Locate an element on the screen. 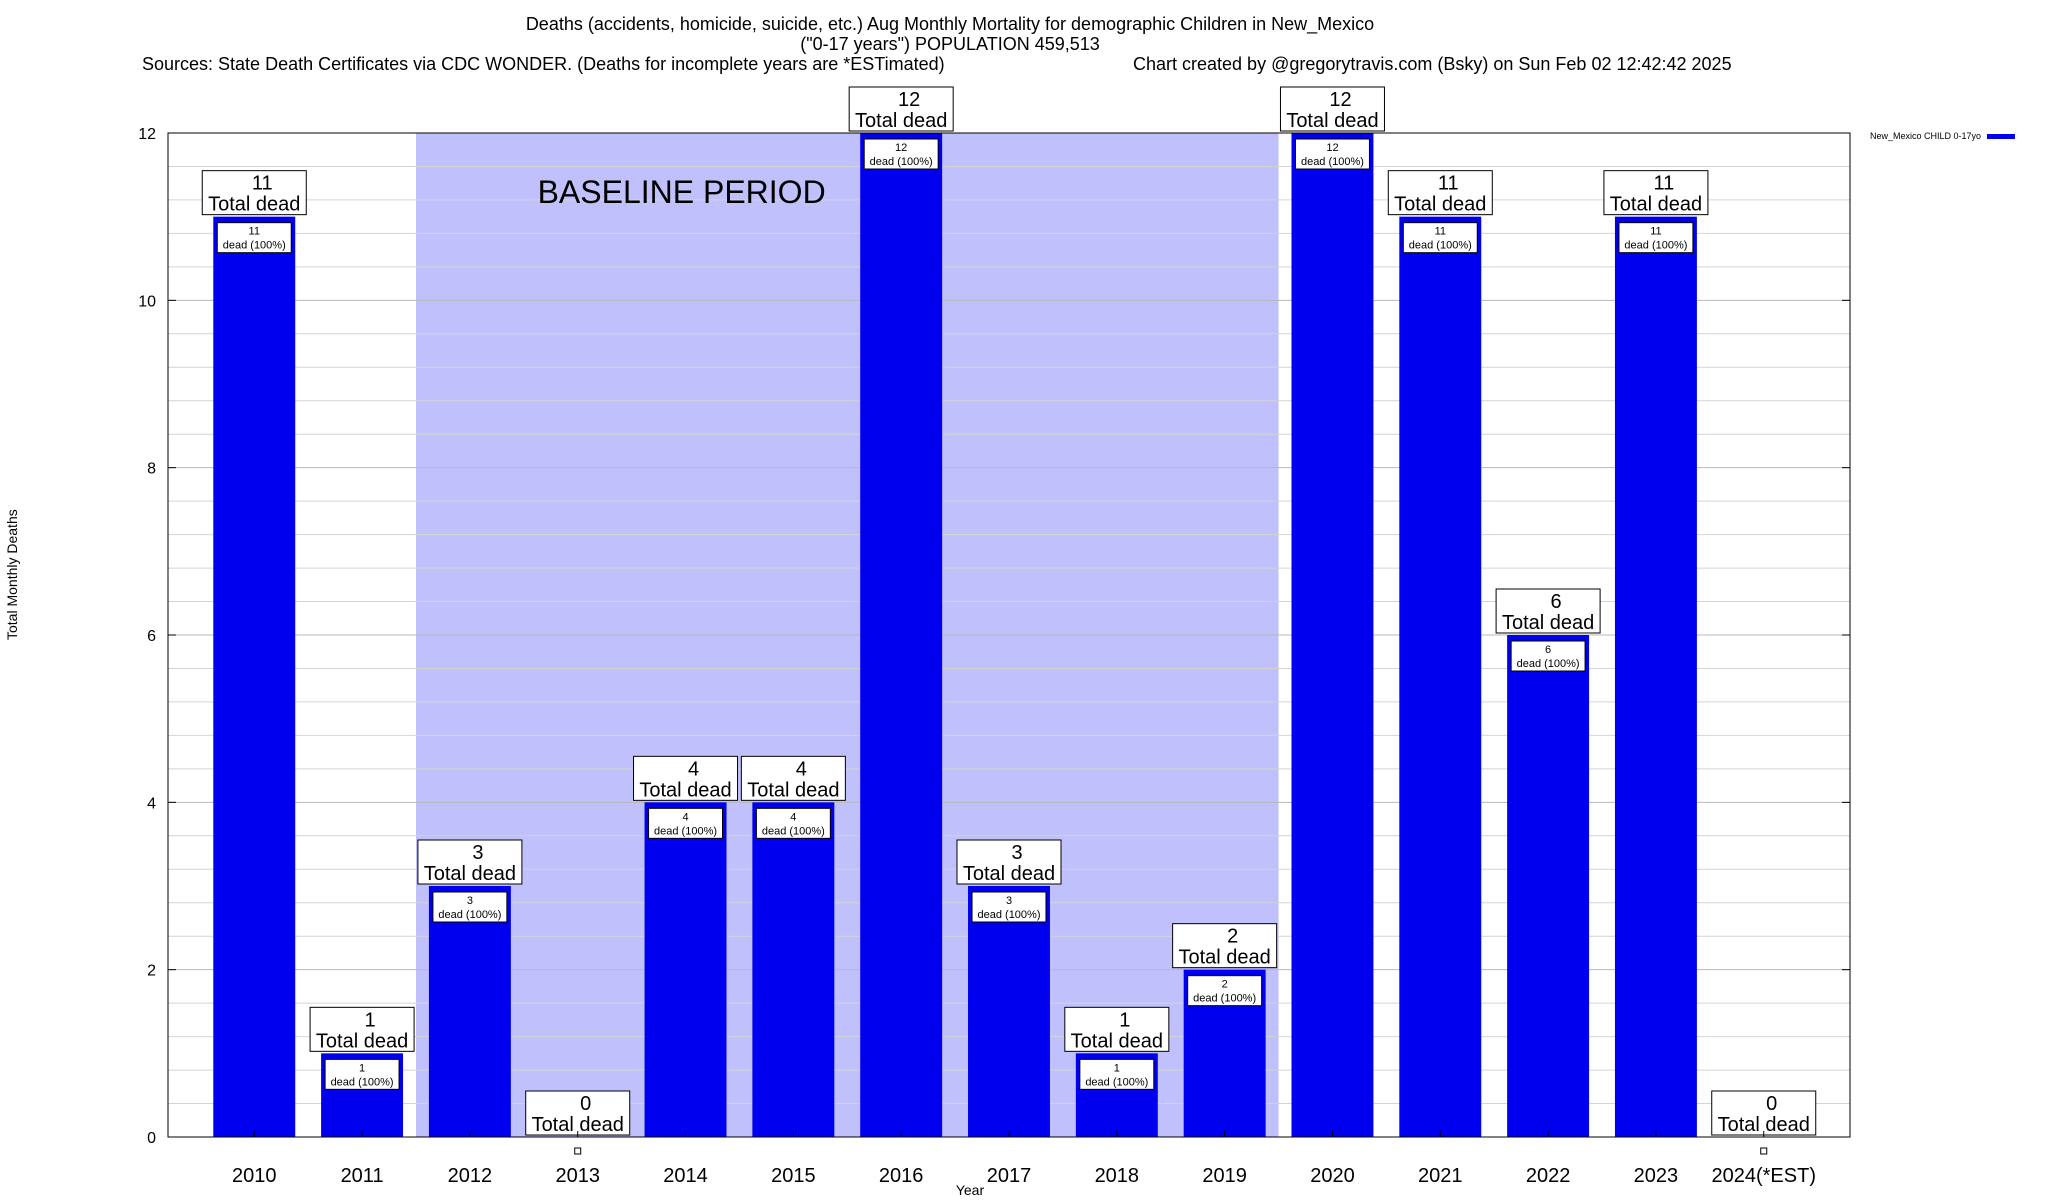  zero-marker is located at coordinates (578, 1151).